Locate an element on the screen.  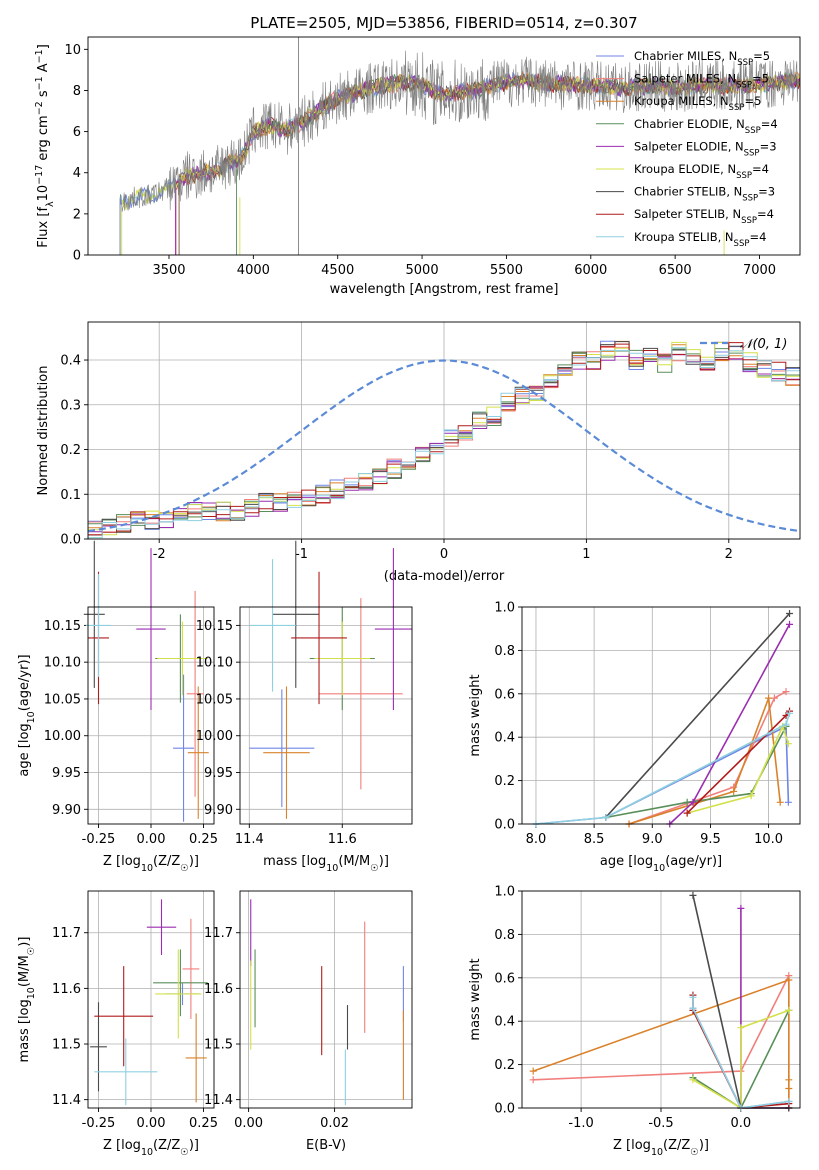
weight-vs-Z-ytick-label-3: 0.6 is located at coordinates (504, 978).